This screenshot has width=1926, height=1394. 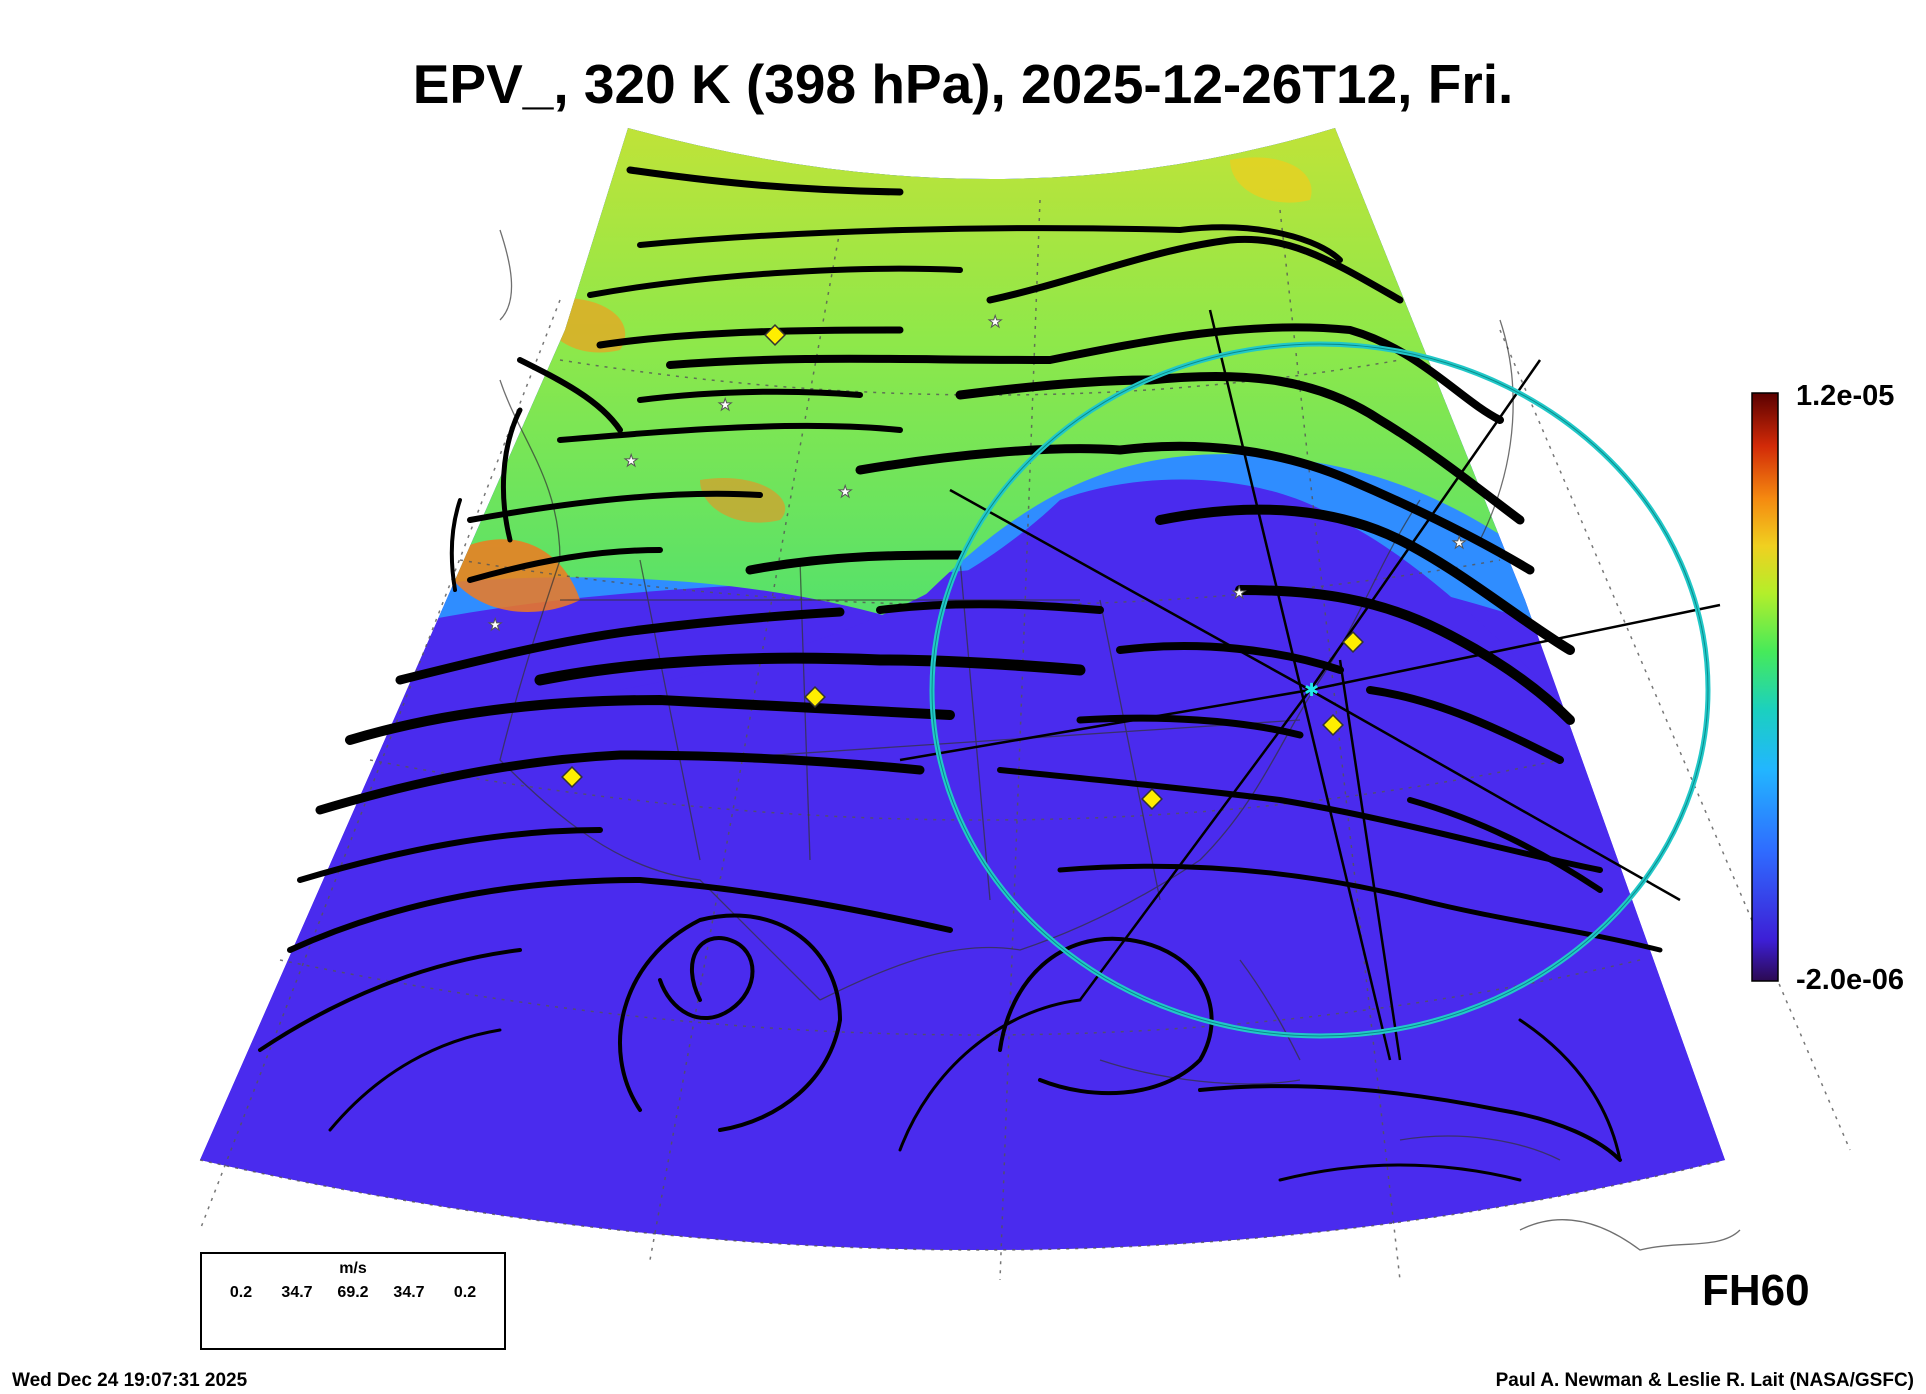 I want to click on forecast-hour: FH60, so click(x=1756, y=1290).